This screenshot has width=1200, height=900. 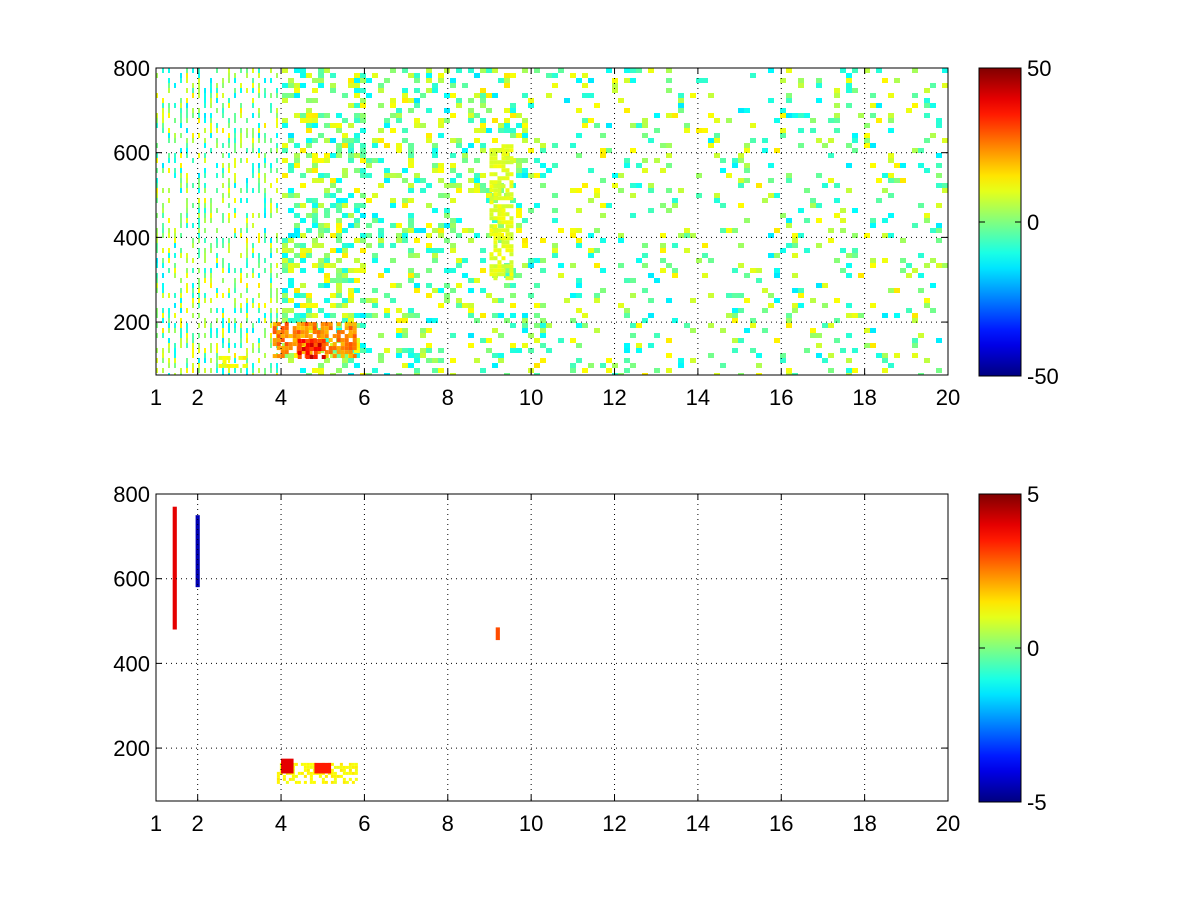 I want to click on bottom-x-tick-label: 12, so click(x=614, y=823).